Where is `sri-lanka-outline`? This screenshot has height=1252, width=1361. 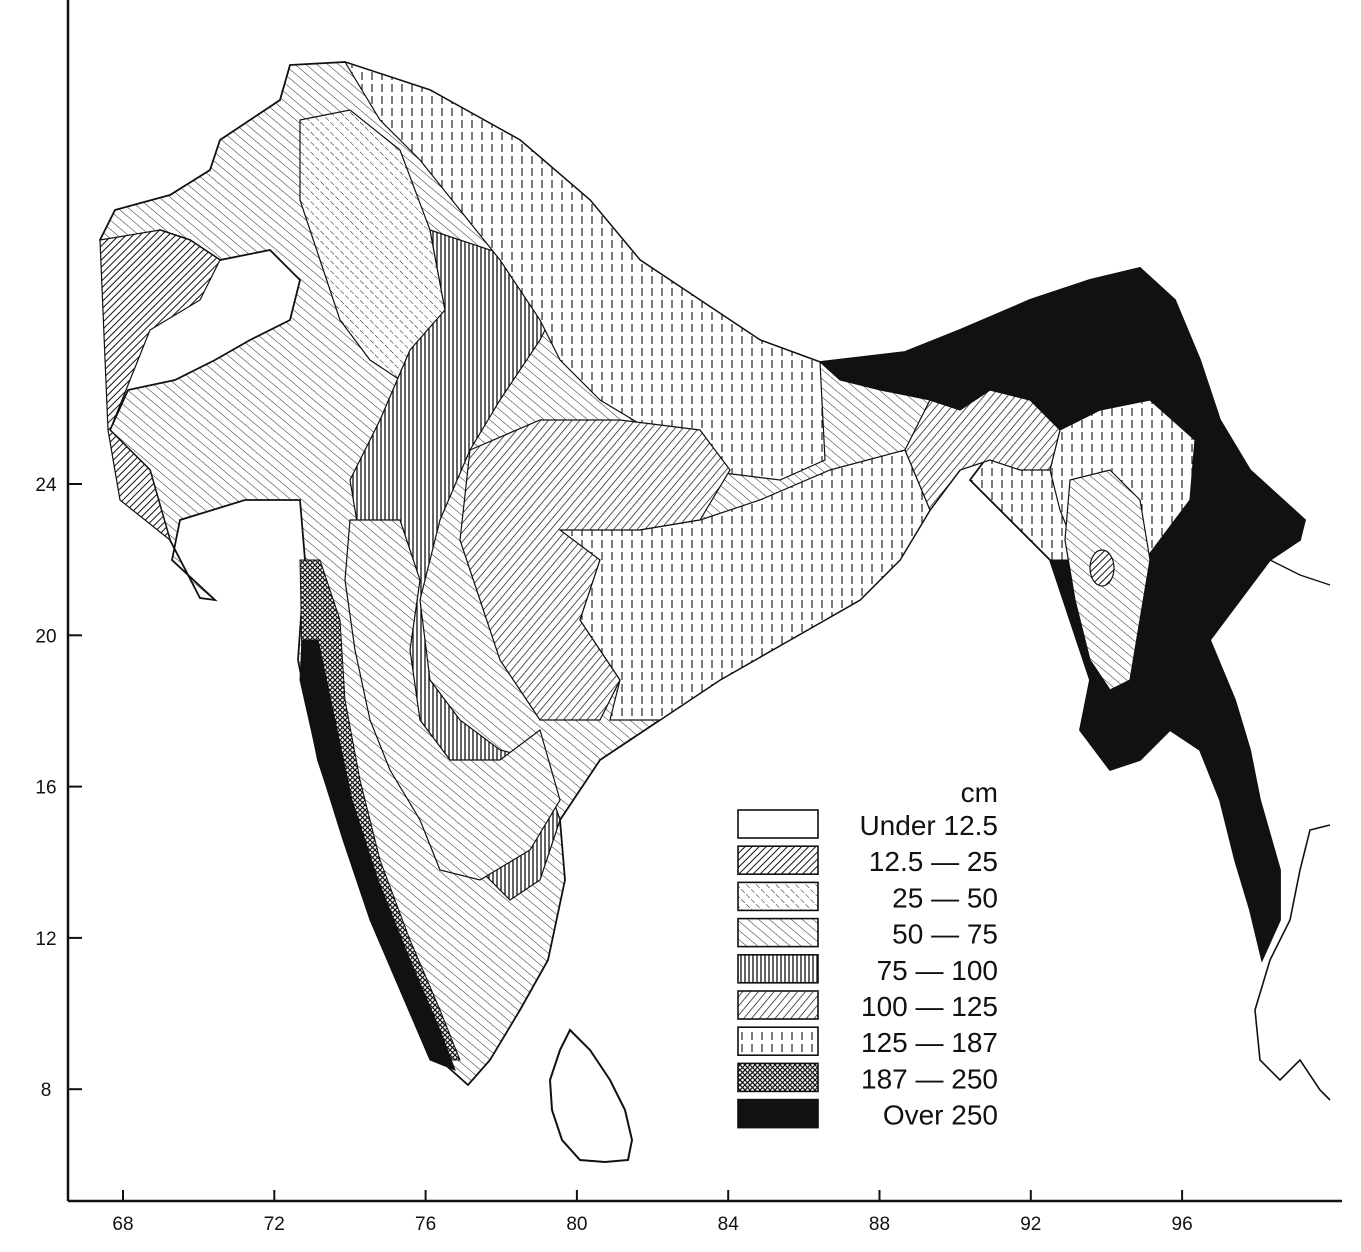 sri-lanka-outline is located at coordinates (591, 1096).